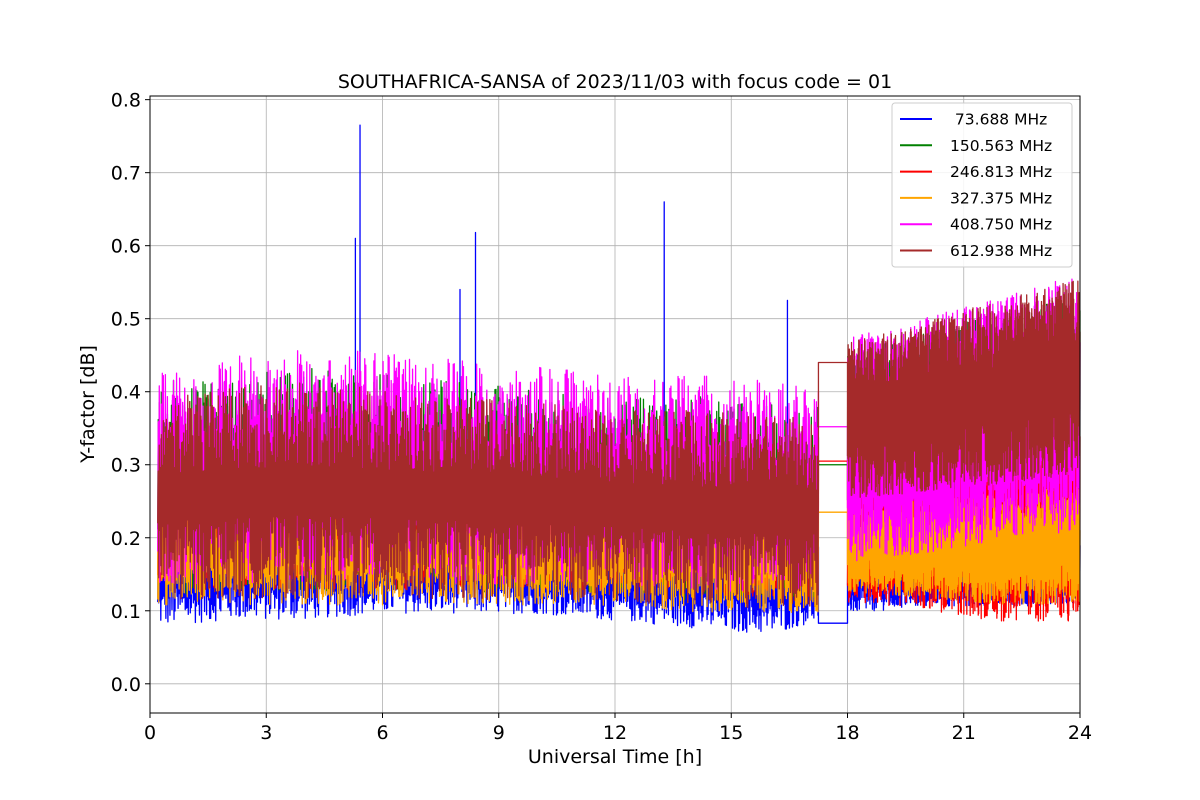 This screenshot has width=1200, height=800. What do you see at coordinates (266, 733) in the screenshot?
I see `x-tick-label: 3` at bounding box center [266, 733].